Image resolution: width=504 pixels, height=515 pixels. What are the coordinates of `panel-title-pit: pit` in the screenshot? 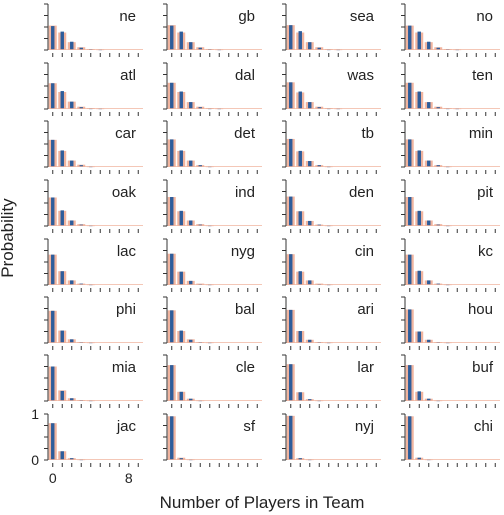 It's located at (485, 192).